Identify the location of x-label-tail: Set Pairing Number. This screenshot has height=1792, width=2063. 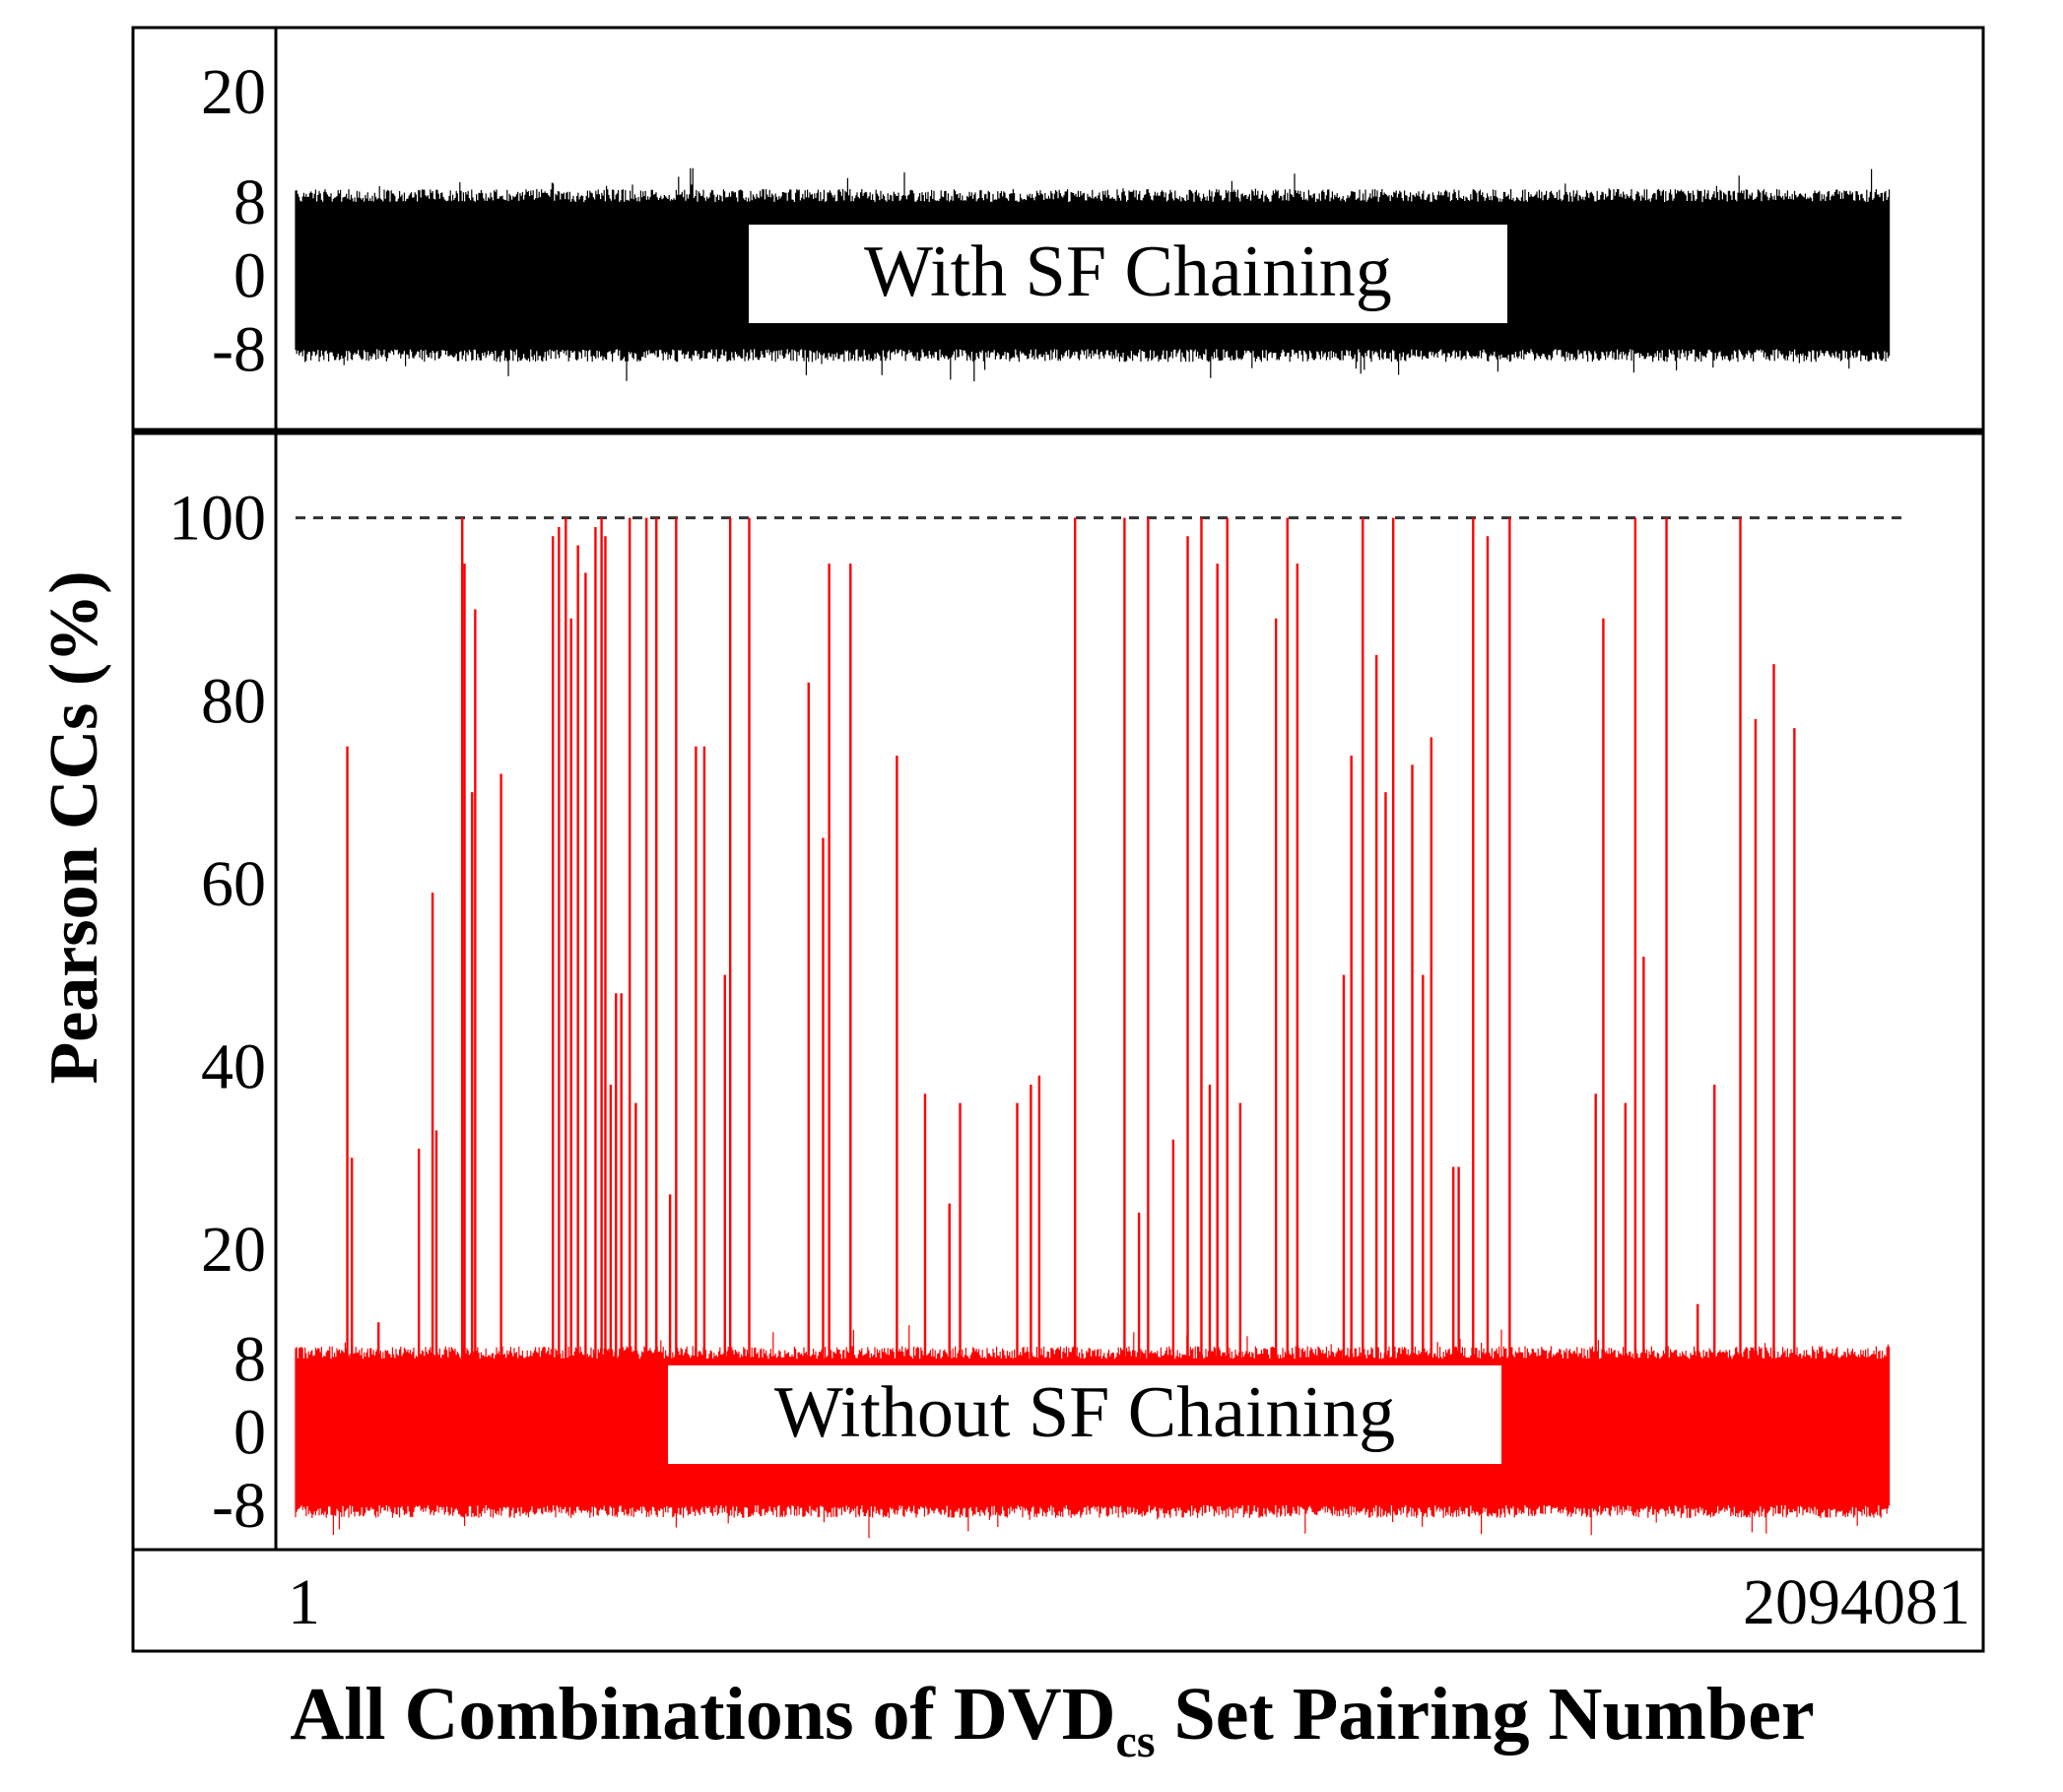
(1485, 1714).